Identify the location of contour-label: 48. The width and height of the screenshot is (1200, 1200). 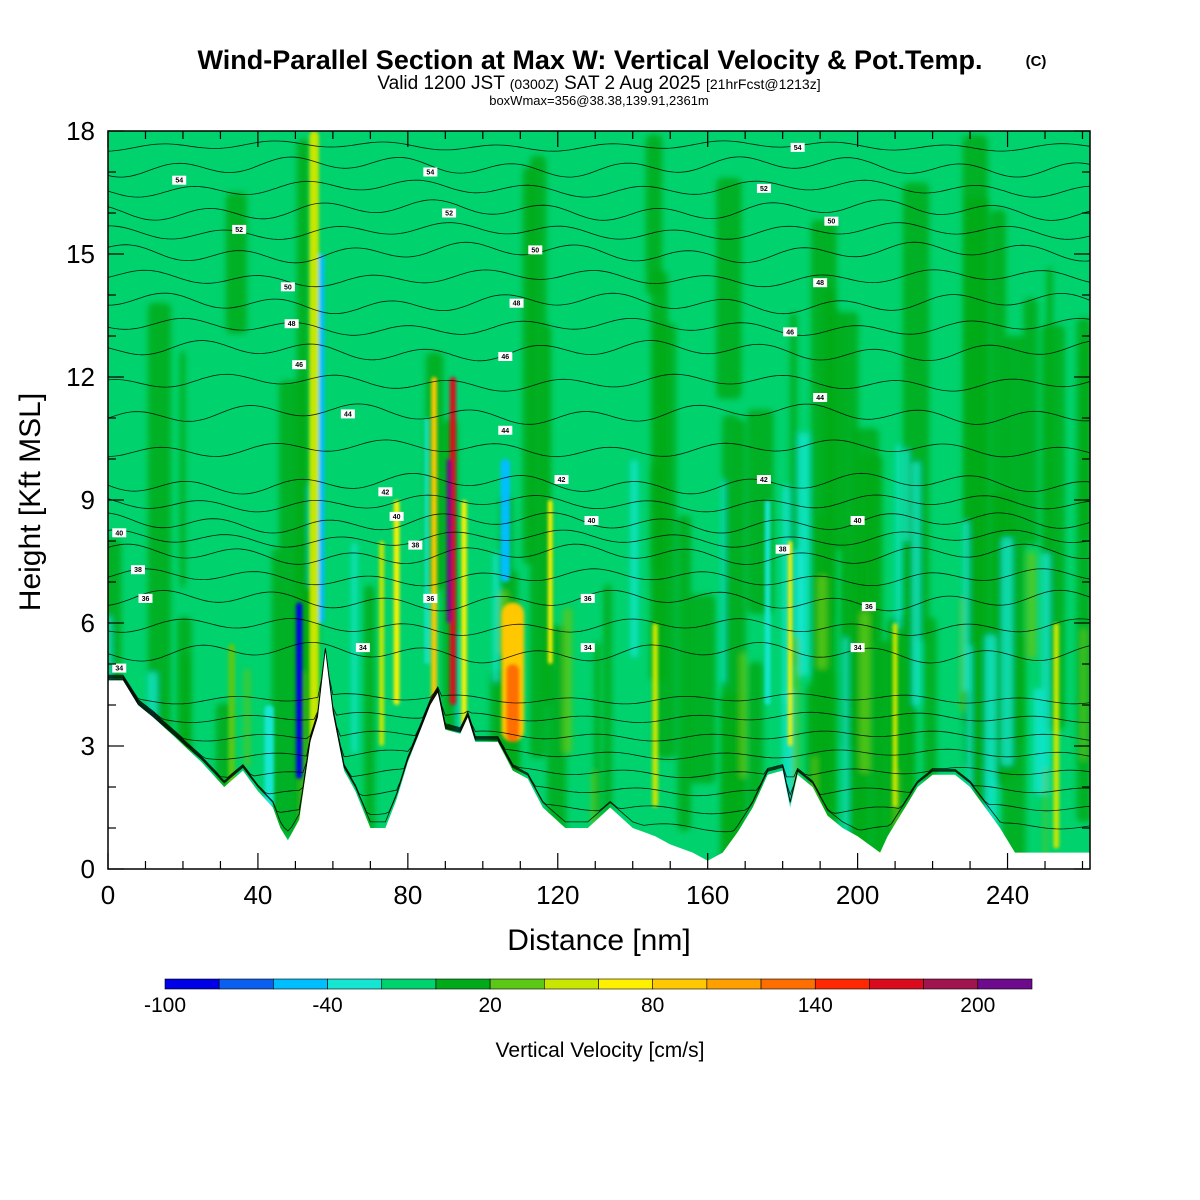
(820, 283).